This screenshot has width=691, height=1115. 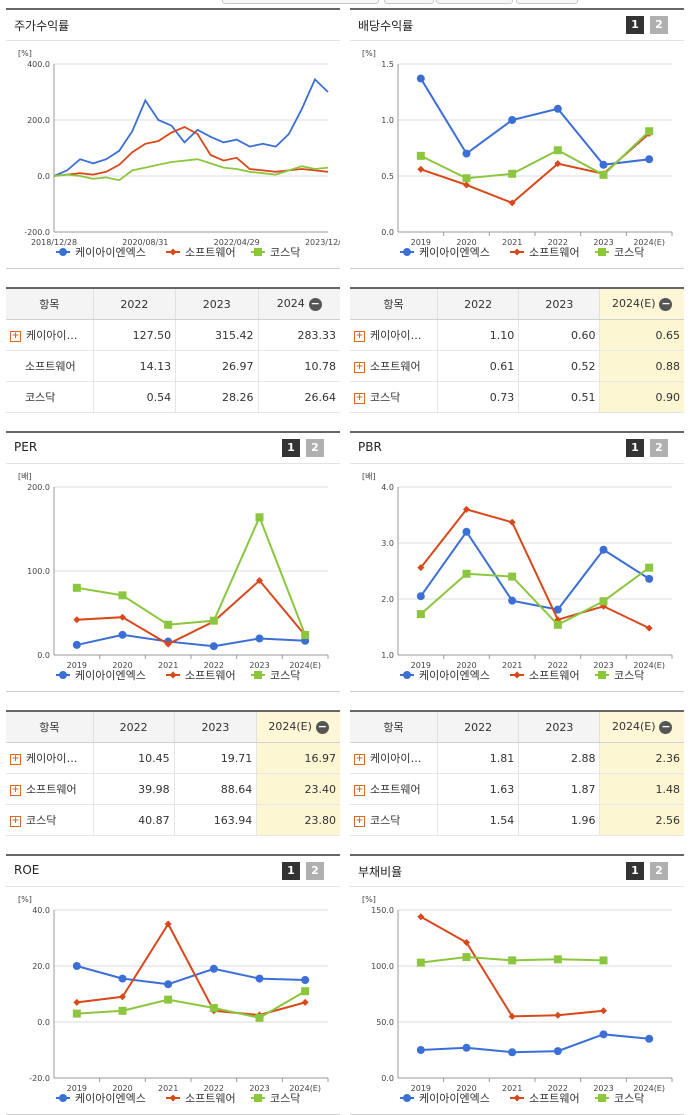 I want to click on value-cell: 39.98, so click(x=134, y=789).